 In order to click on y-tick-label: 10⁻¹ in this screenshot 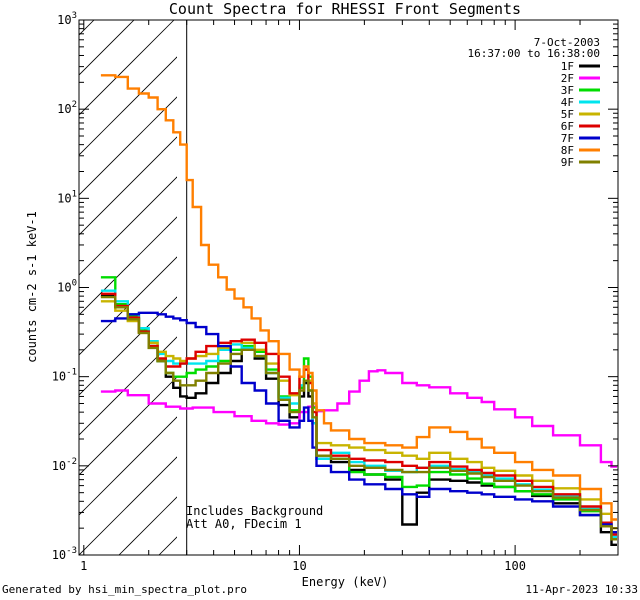, I will do `click(64, 376)`.